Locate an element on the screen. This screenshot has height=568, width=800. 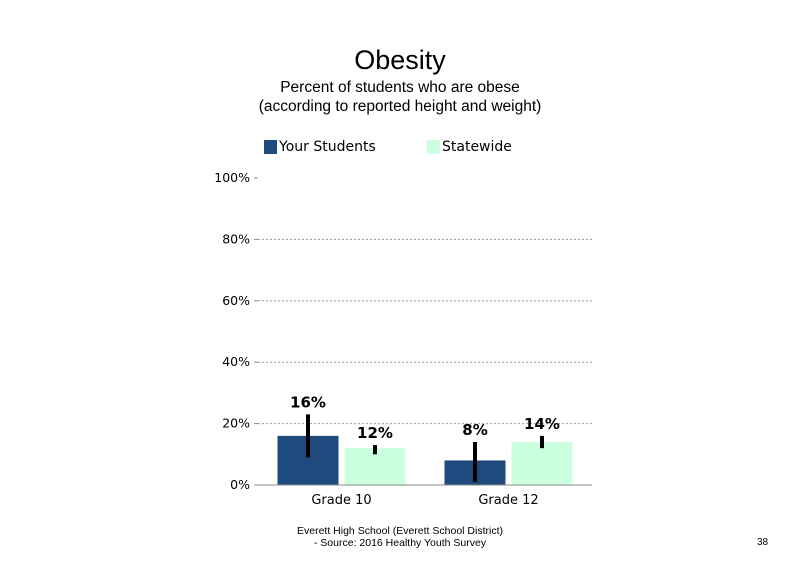
y-tick-label: 0% is located at coordinates (240, 484).